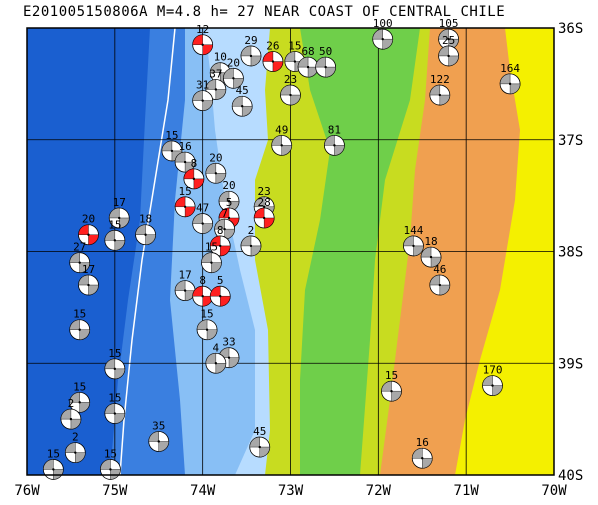 This screenshot has height=505, width=598. I want to click on focal-mechanism: 47, so click(203, 218).